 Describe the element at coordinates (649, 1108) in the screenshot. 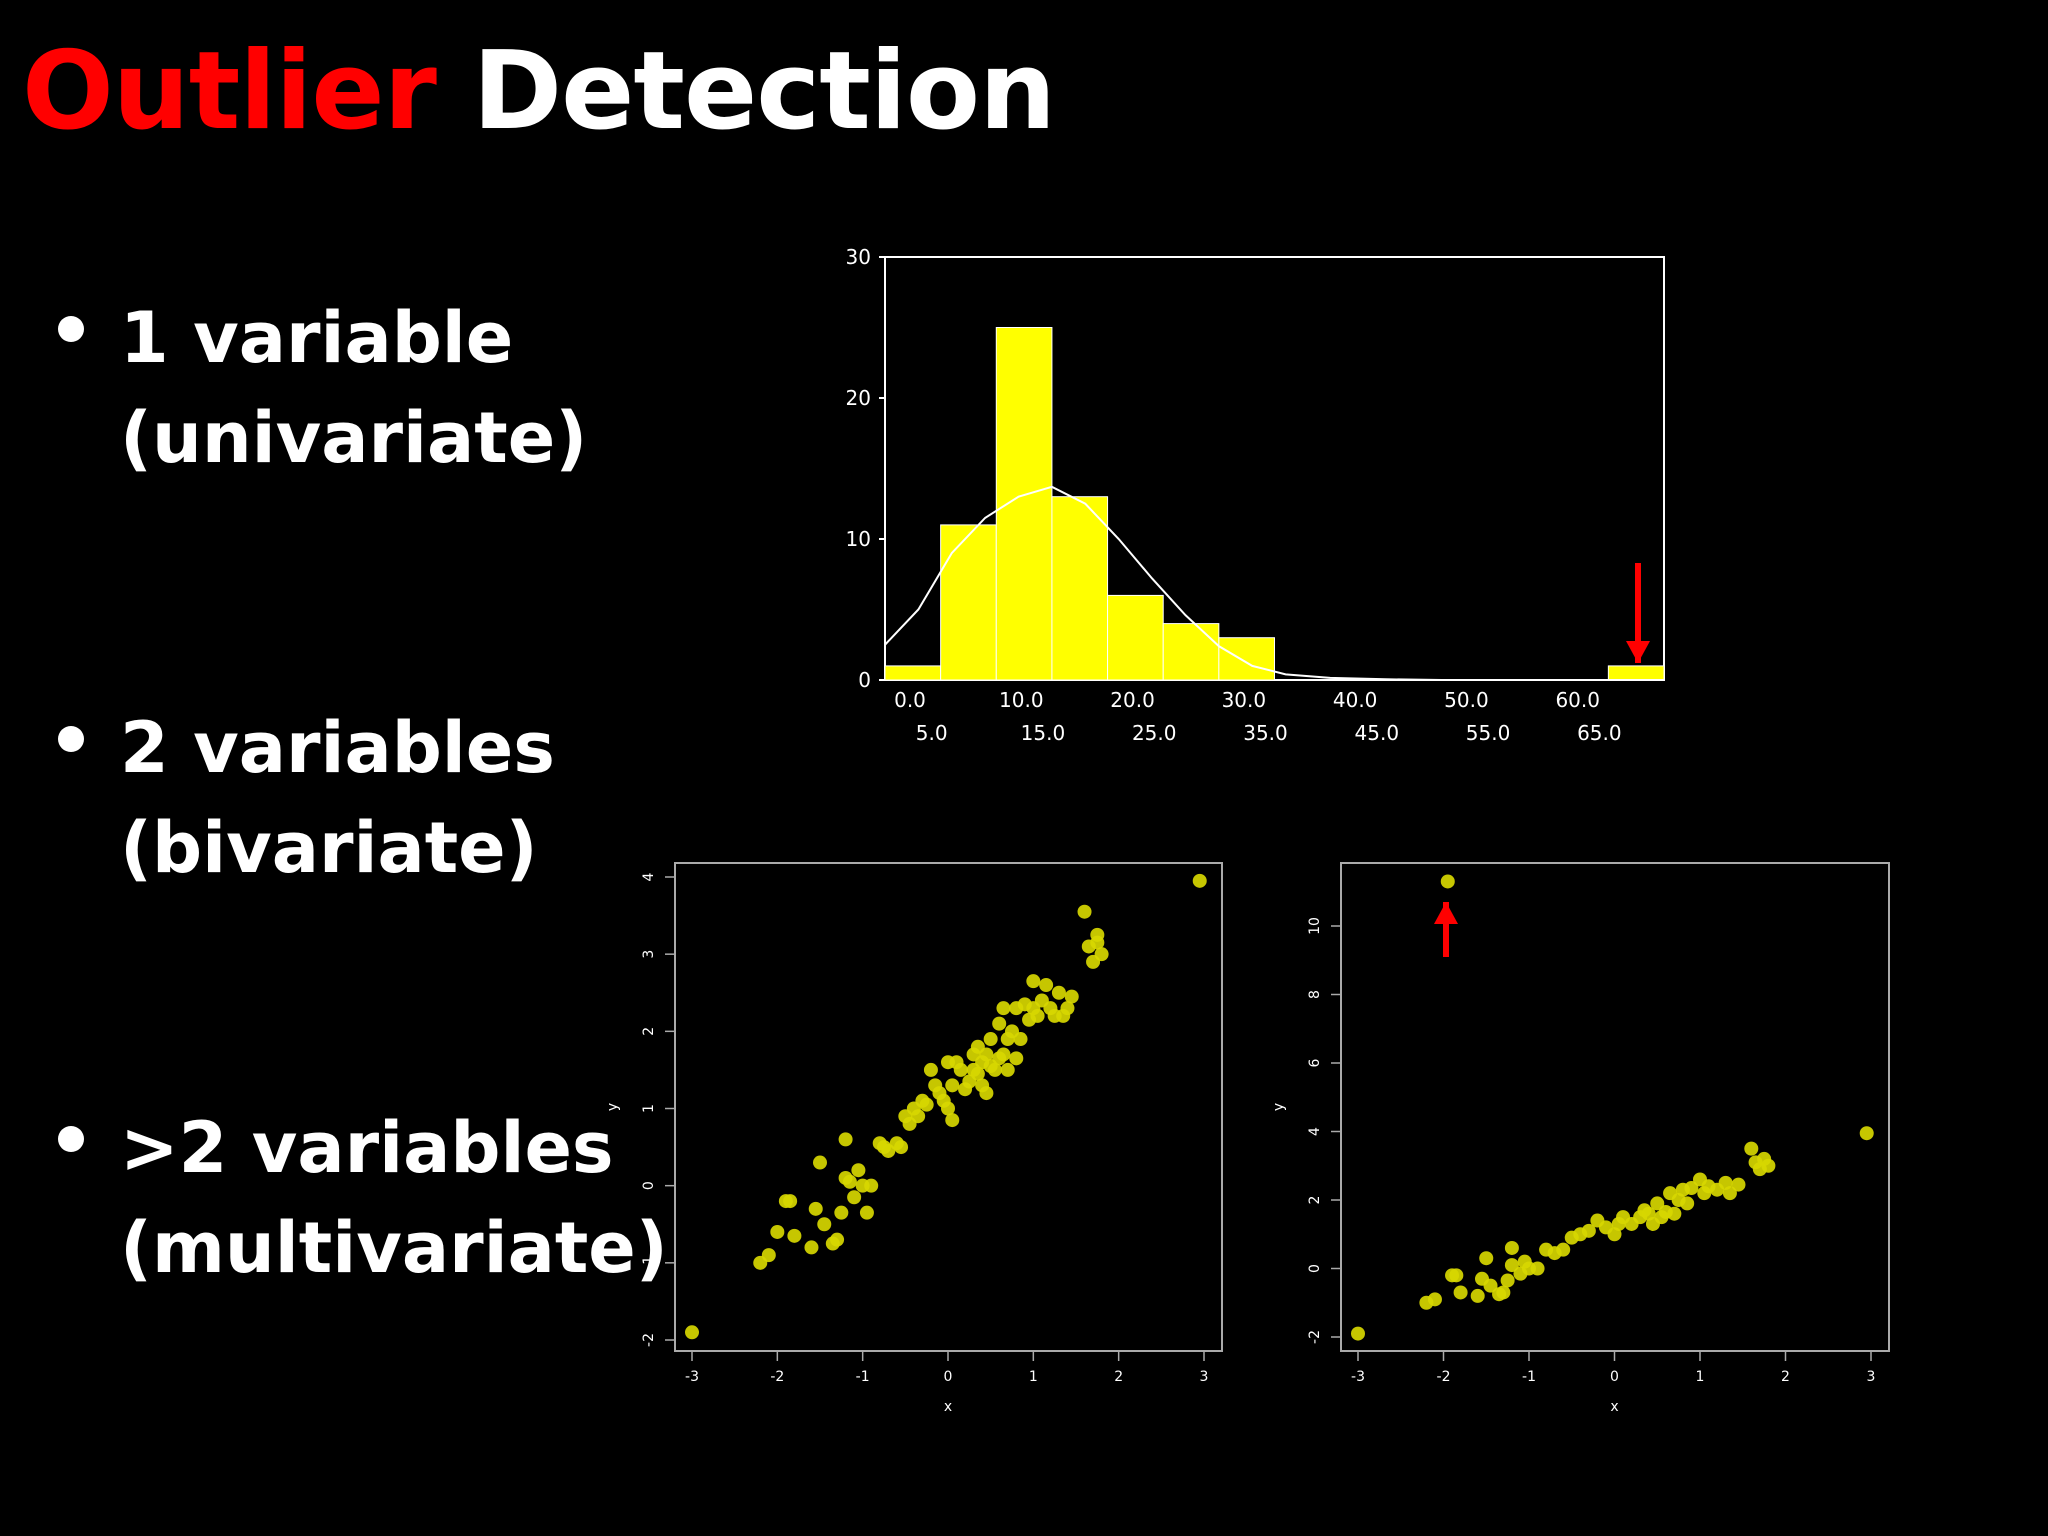

I see `y-tick-label: 1` at that location.